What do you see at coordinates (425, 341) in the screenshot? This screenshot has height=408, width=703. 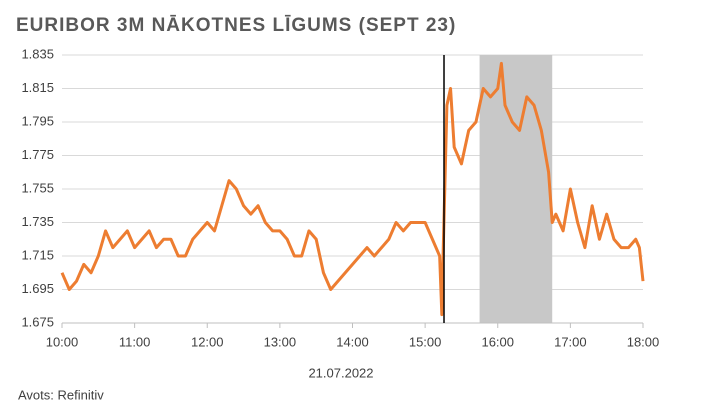 I see `x-tick-label: 15:00` at bounding box center [425, 341].